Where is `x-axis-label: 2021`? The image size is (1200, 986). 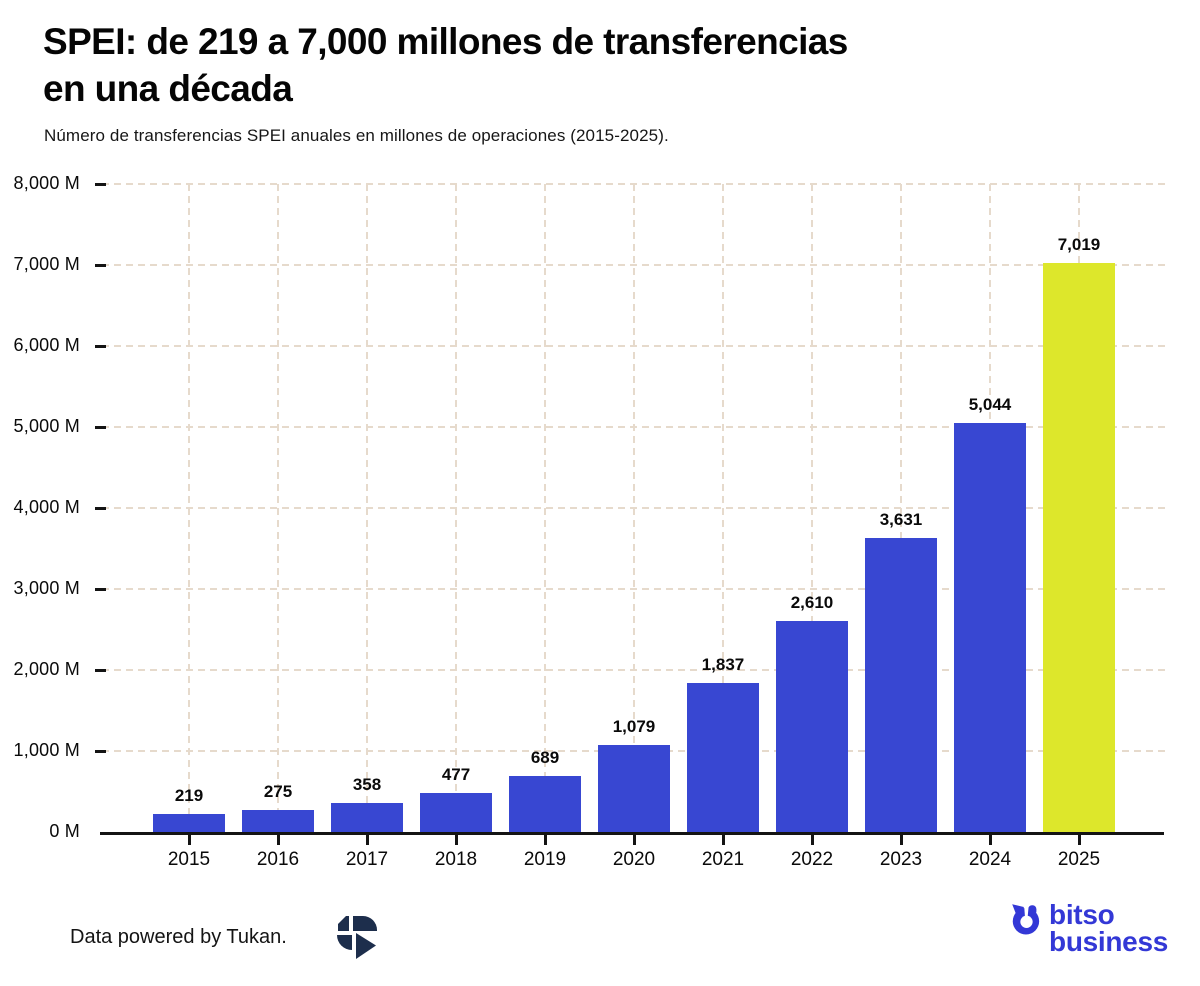
x-axis-label: 2021 is located at coordinates (723, 859).